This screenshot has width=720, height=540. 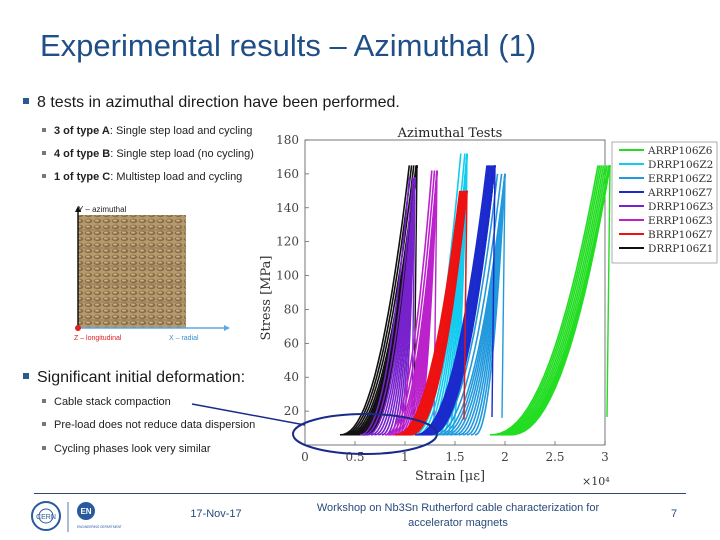 I want to click on chart-title: Azimuthal Tests, so click(x=450, y=133).